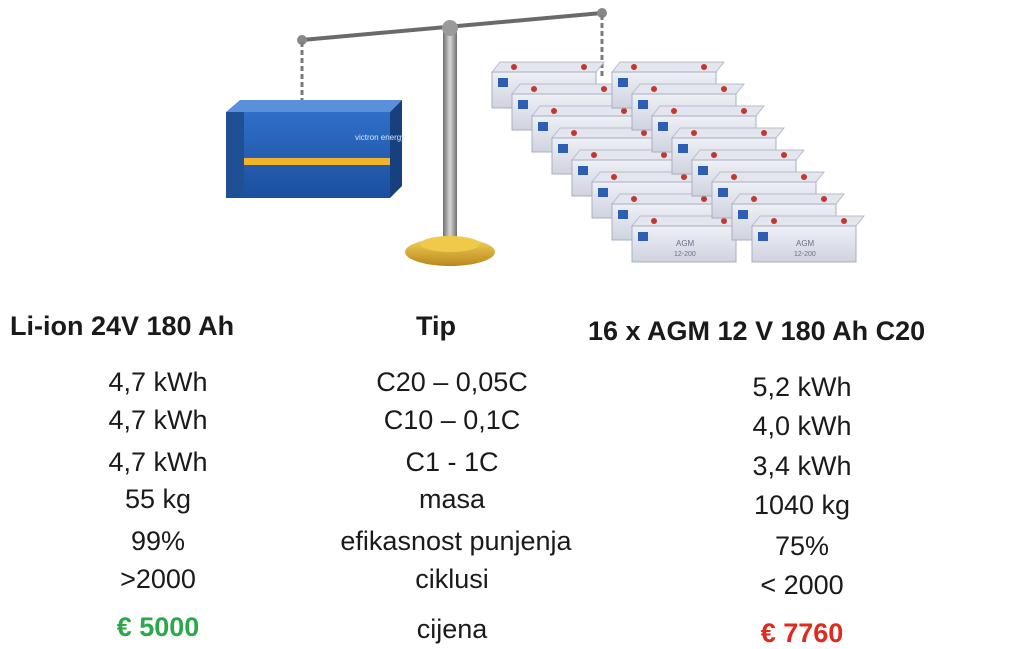 The width and height of the screenshot is (1032, 649). What do you see at coordinates (452, 420) in the screenshot?
I see `type-label-c10: C10 – 0,1C` at bounding box center [452, 420].